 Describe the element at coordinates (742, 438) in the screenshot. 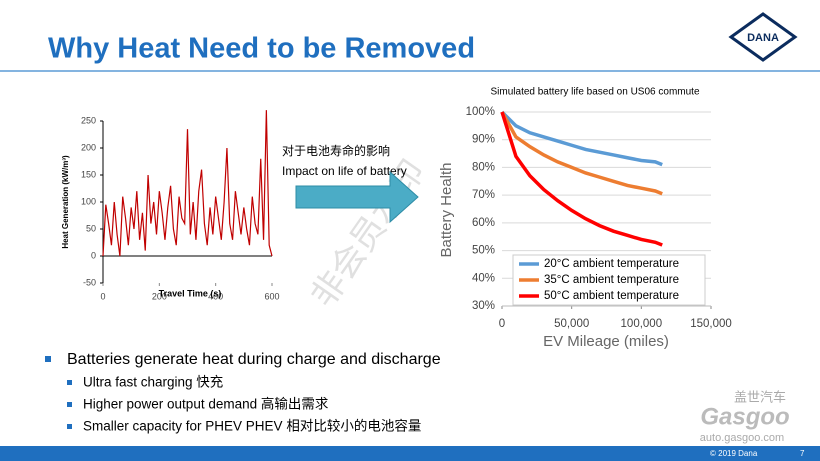

I see `brand-url: auto.gasgoo.com` at that location.